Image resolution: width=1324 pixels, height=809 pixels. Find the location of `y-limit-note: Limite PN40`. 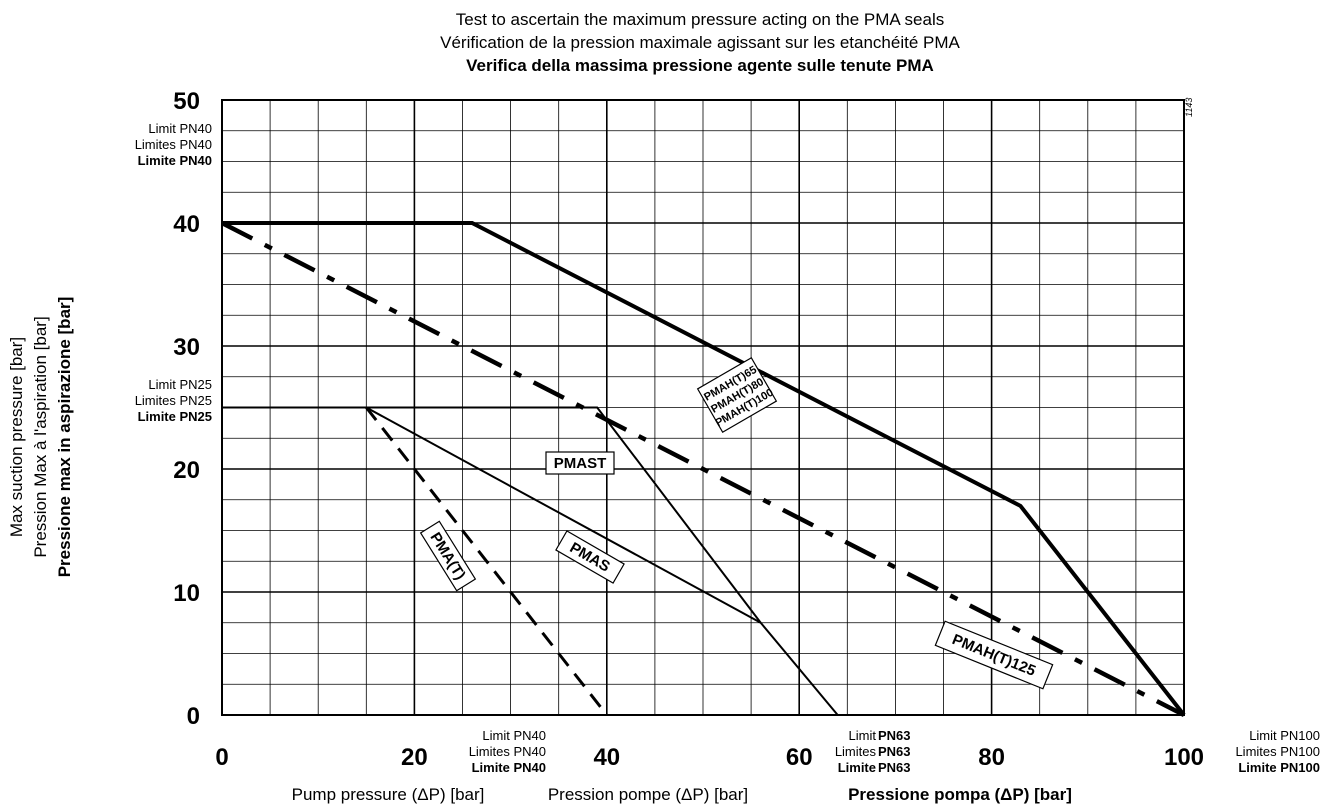

y-limit-note: Limite PN40 is located at coordinates (175, 160).